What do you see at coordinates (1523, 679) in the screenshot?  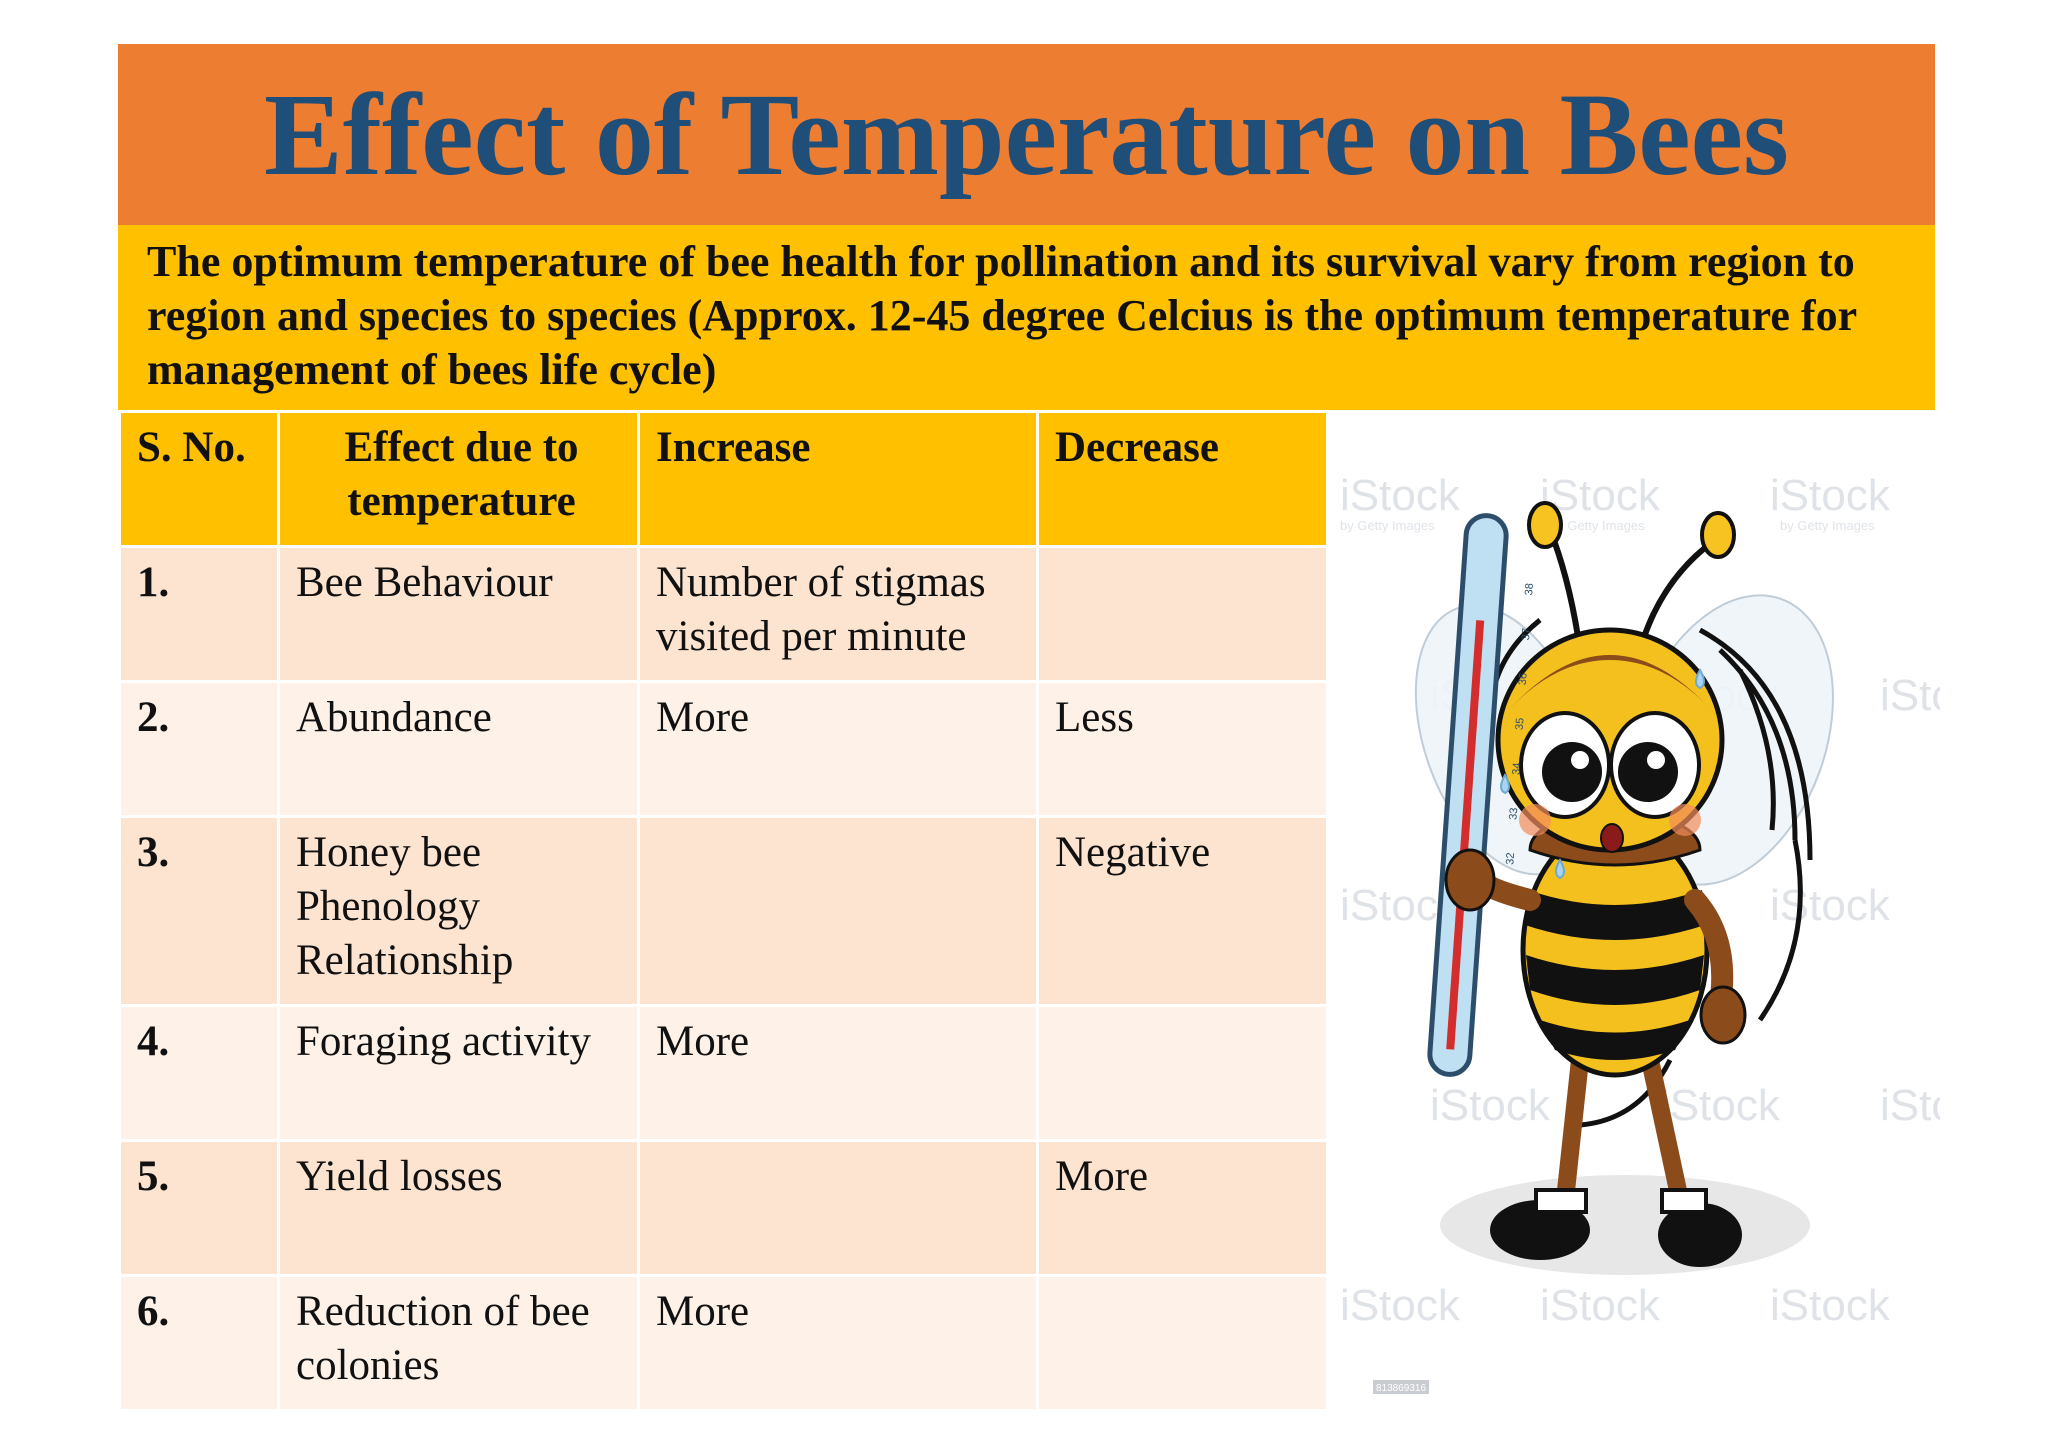 I see `thermometer-tick: 36` at bounding box center [1523, 679].